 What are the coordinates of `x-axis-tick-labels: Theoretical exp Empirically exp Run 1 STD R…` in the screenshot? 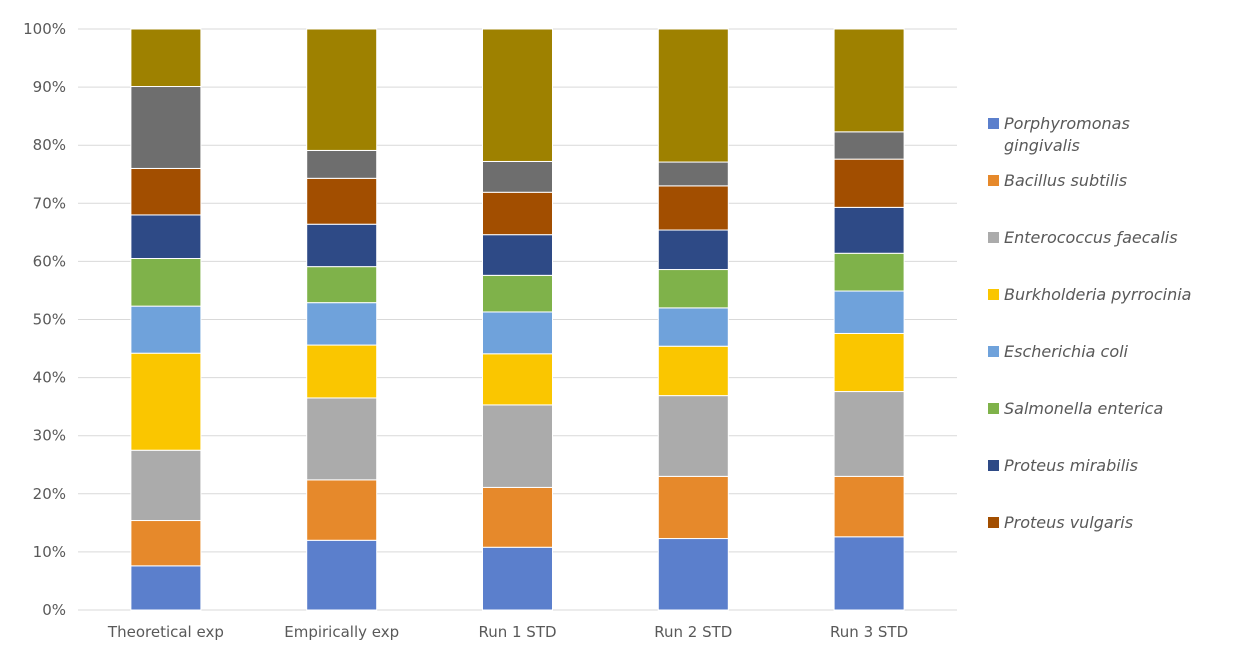 It's located at (507, 632).